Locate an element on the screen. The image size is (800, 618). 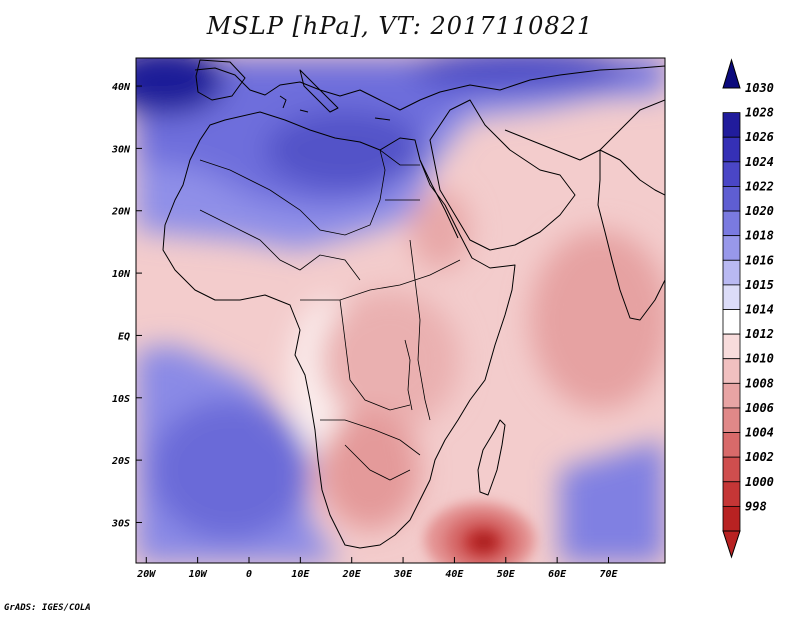
europe-coastline is located at coordinates (429, 88).